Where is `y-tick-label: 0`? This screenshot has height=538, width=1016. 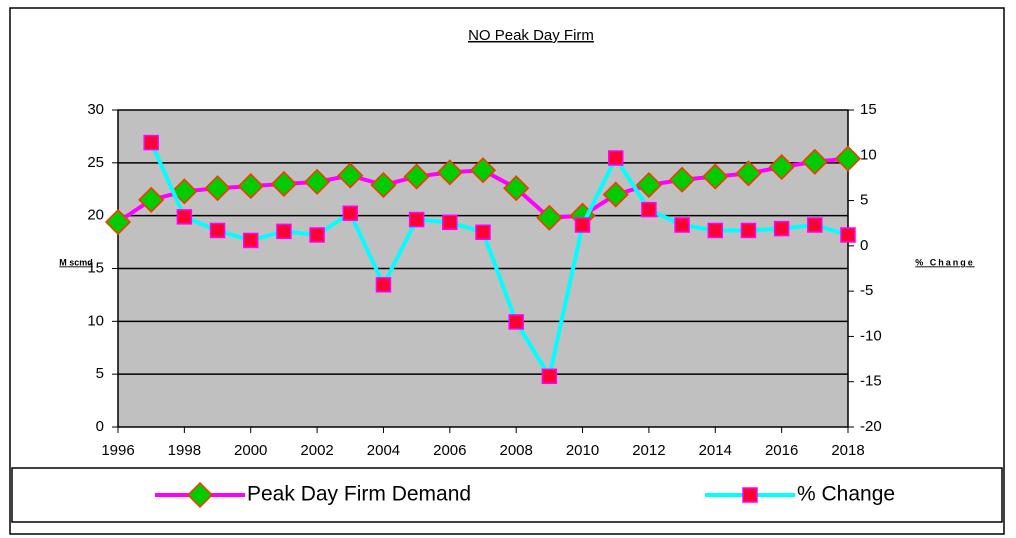 y-tick-label: 0 is located at coordinates (100, 426).